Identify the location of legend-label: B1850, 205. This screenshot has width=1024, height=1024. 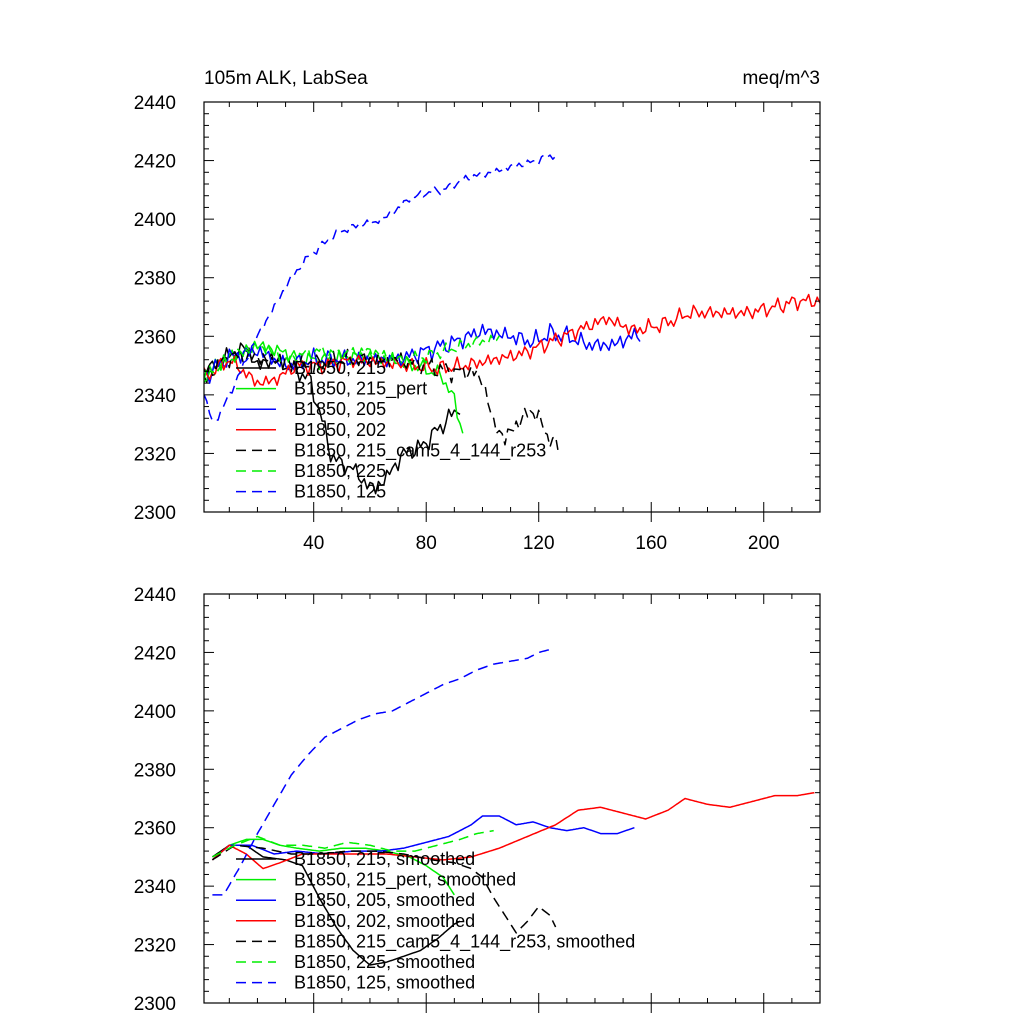
(340, 409).